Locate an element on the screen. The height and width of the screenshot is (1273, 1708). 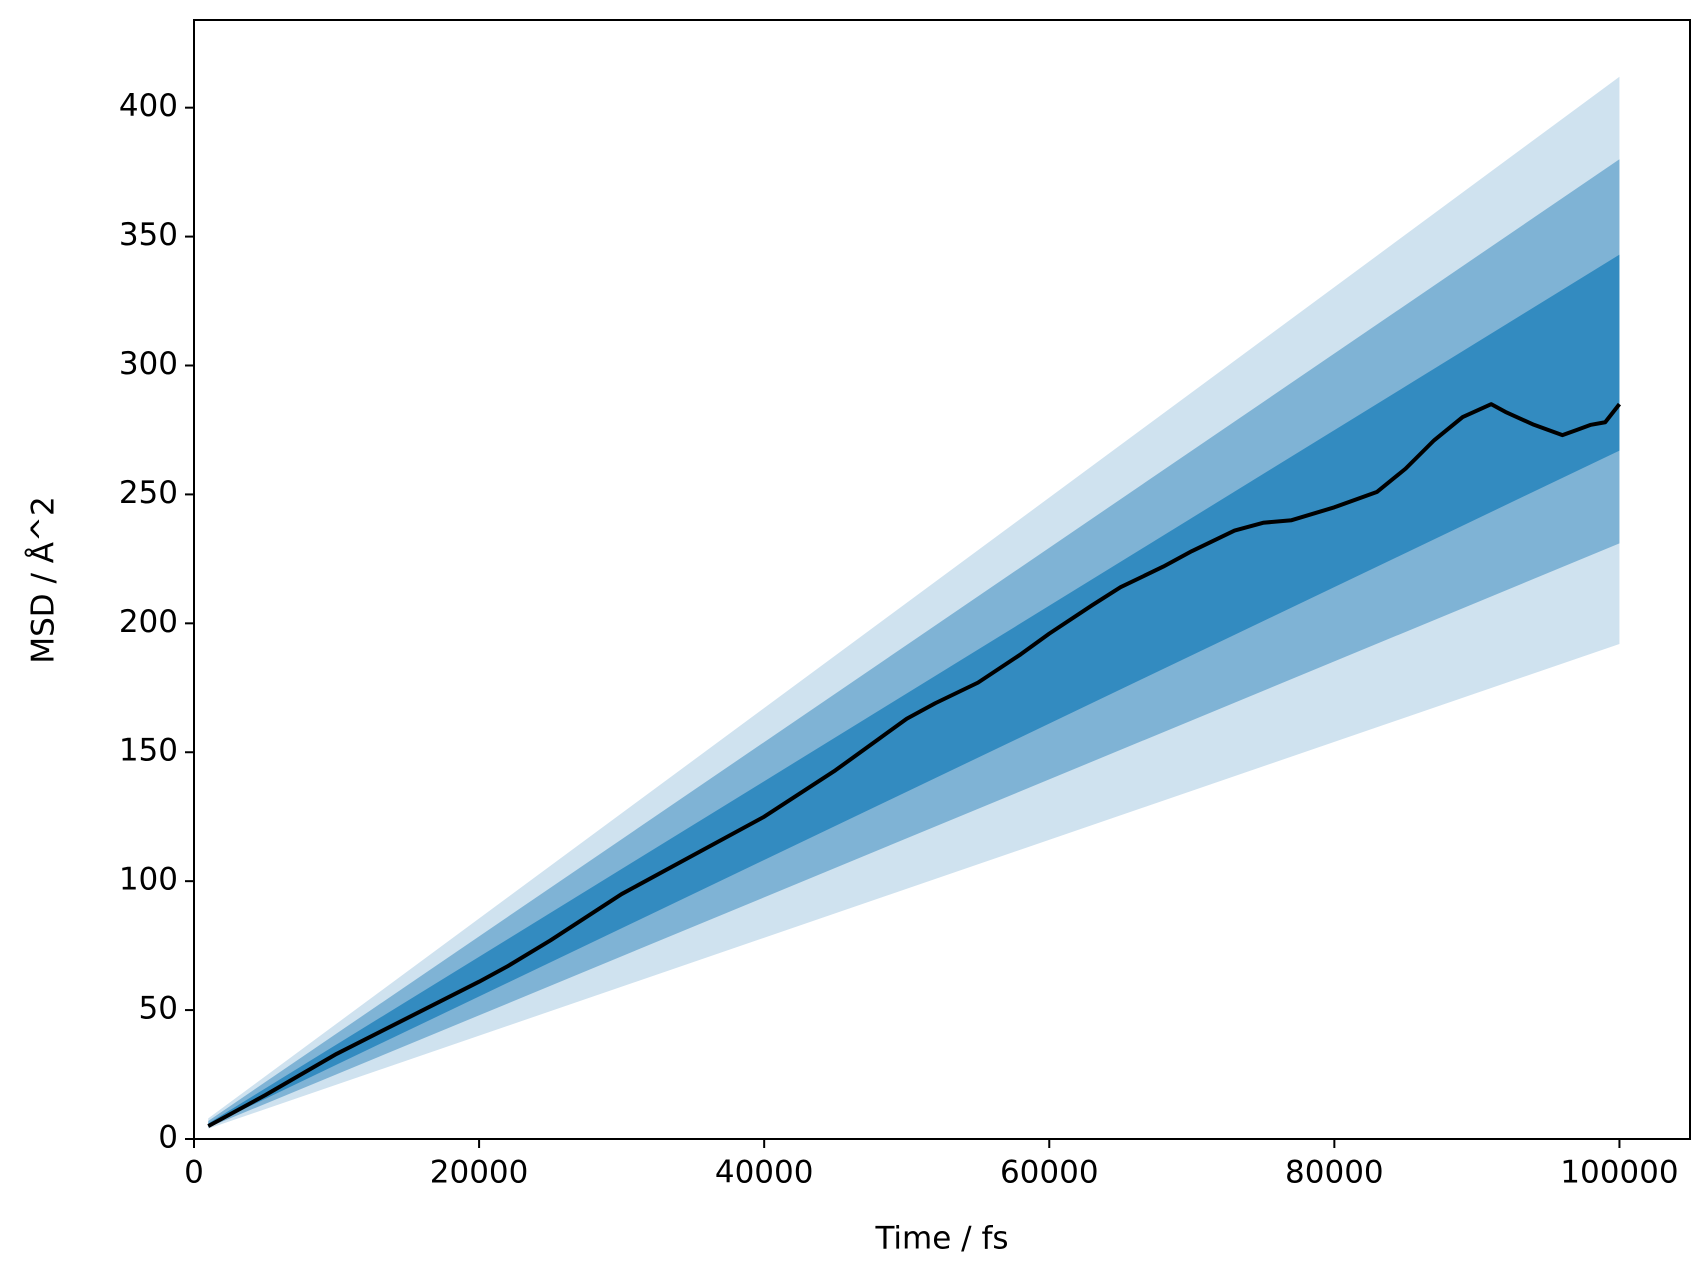
y-tick-label: 300 is located at coordinates (148, 364).